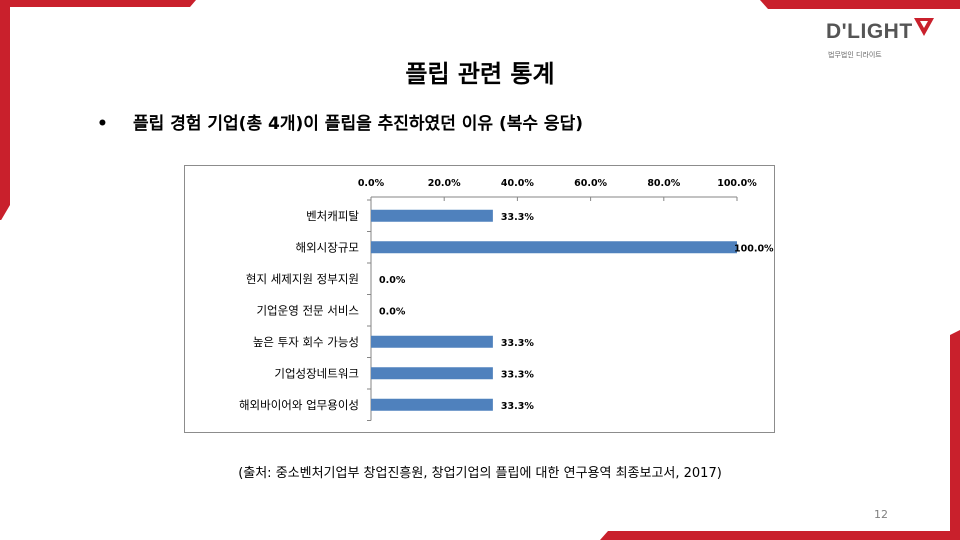  What do you see at coordinates (332, 216) in the screenshot?
I see `category-label: 벤처캐피탈` at bounding box center [332, 216].